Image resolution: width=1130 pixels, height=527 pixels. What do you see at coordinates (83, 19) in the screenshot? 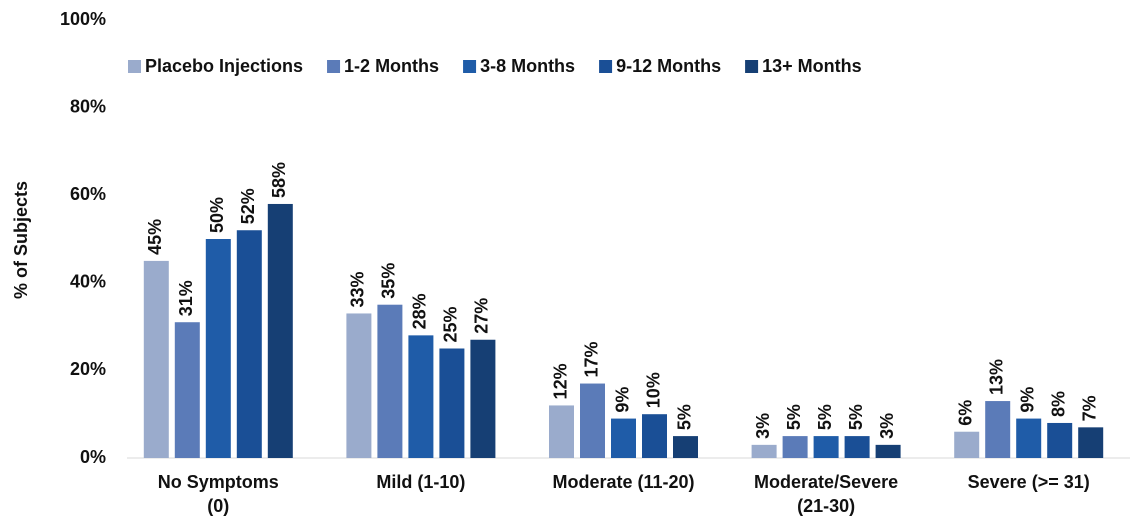
I see `y-tick-label: 100%` at bounding box center [83, 19].